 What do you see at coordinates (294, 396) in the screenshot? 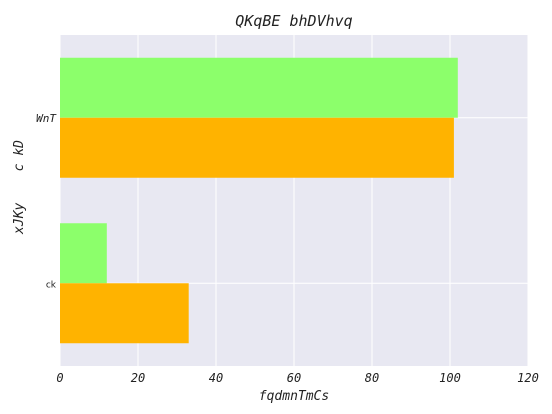
I see `x-axis-label: fqdmnTmCs` at bounding box center [294, 396].